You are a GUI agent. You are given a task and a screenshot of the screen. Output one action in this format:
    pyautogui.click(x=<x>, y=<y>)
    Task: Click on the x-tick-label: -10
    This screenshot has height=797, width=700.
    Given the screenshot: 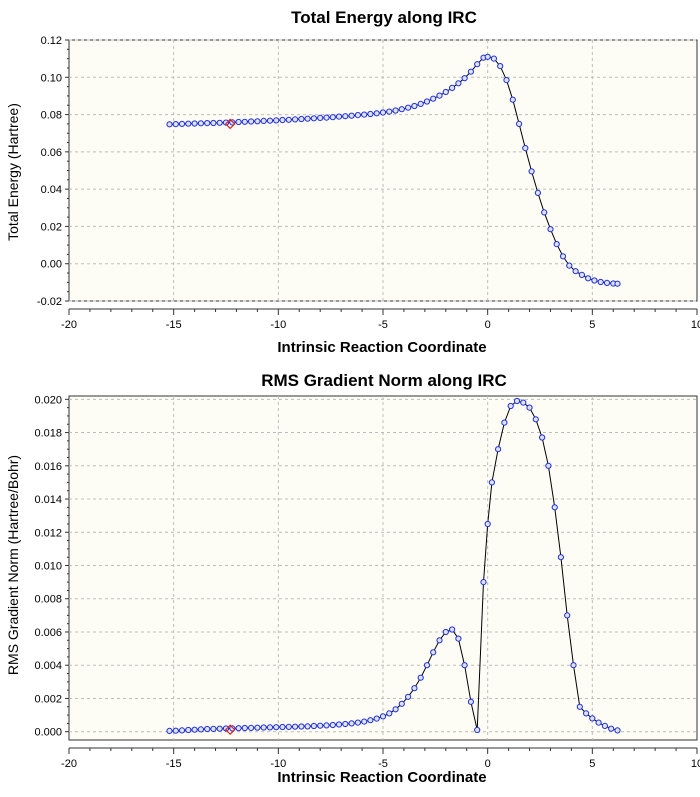 What is the action you would take?
    pyautogui.click(x=278, y=325)
    